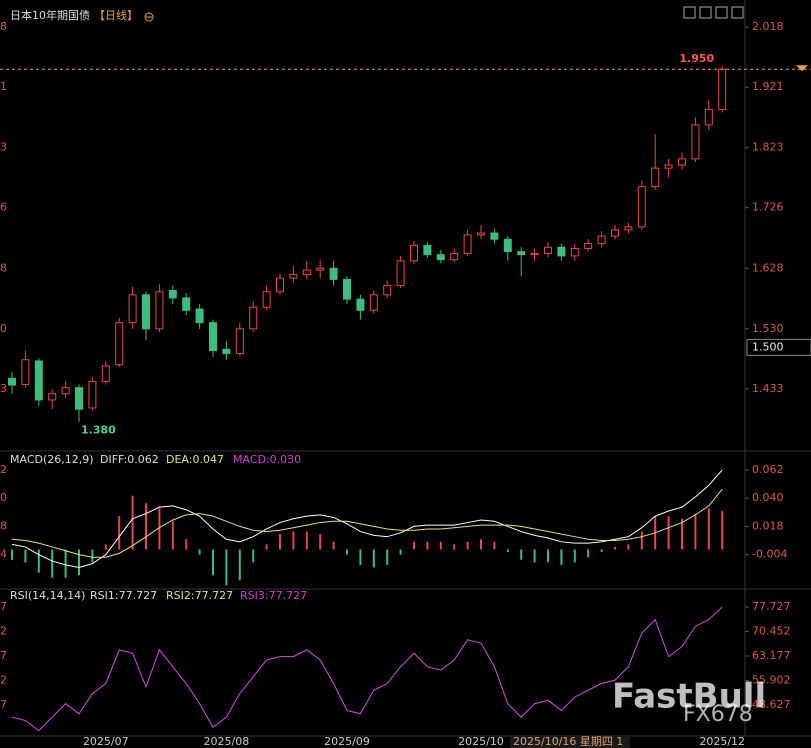 The height and width of the screenshot is (748, 811). What do you see at coordinates (129, 459) in the screenshot?
I see `legend-entry: DIFF:0.062` at bounding box center [129, 459].